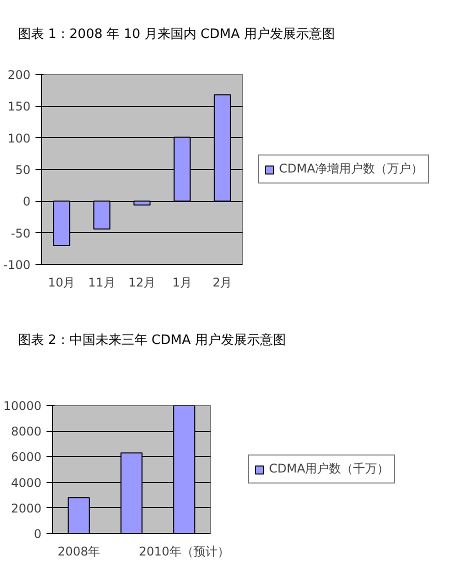 The image size is (450, 586). What do you see at coordinates (79, 551) in the screenshot?
I see `x-tick-label: 2008年` at bounding box center [79, 551].